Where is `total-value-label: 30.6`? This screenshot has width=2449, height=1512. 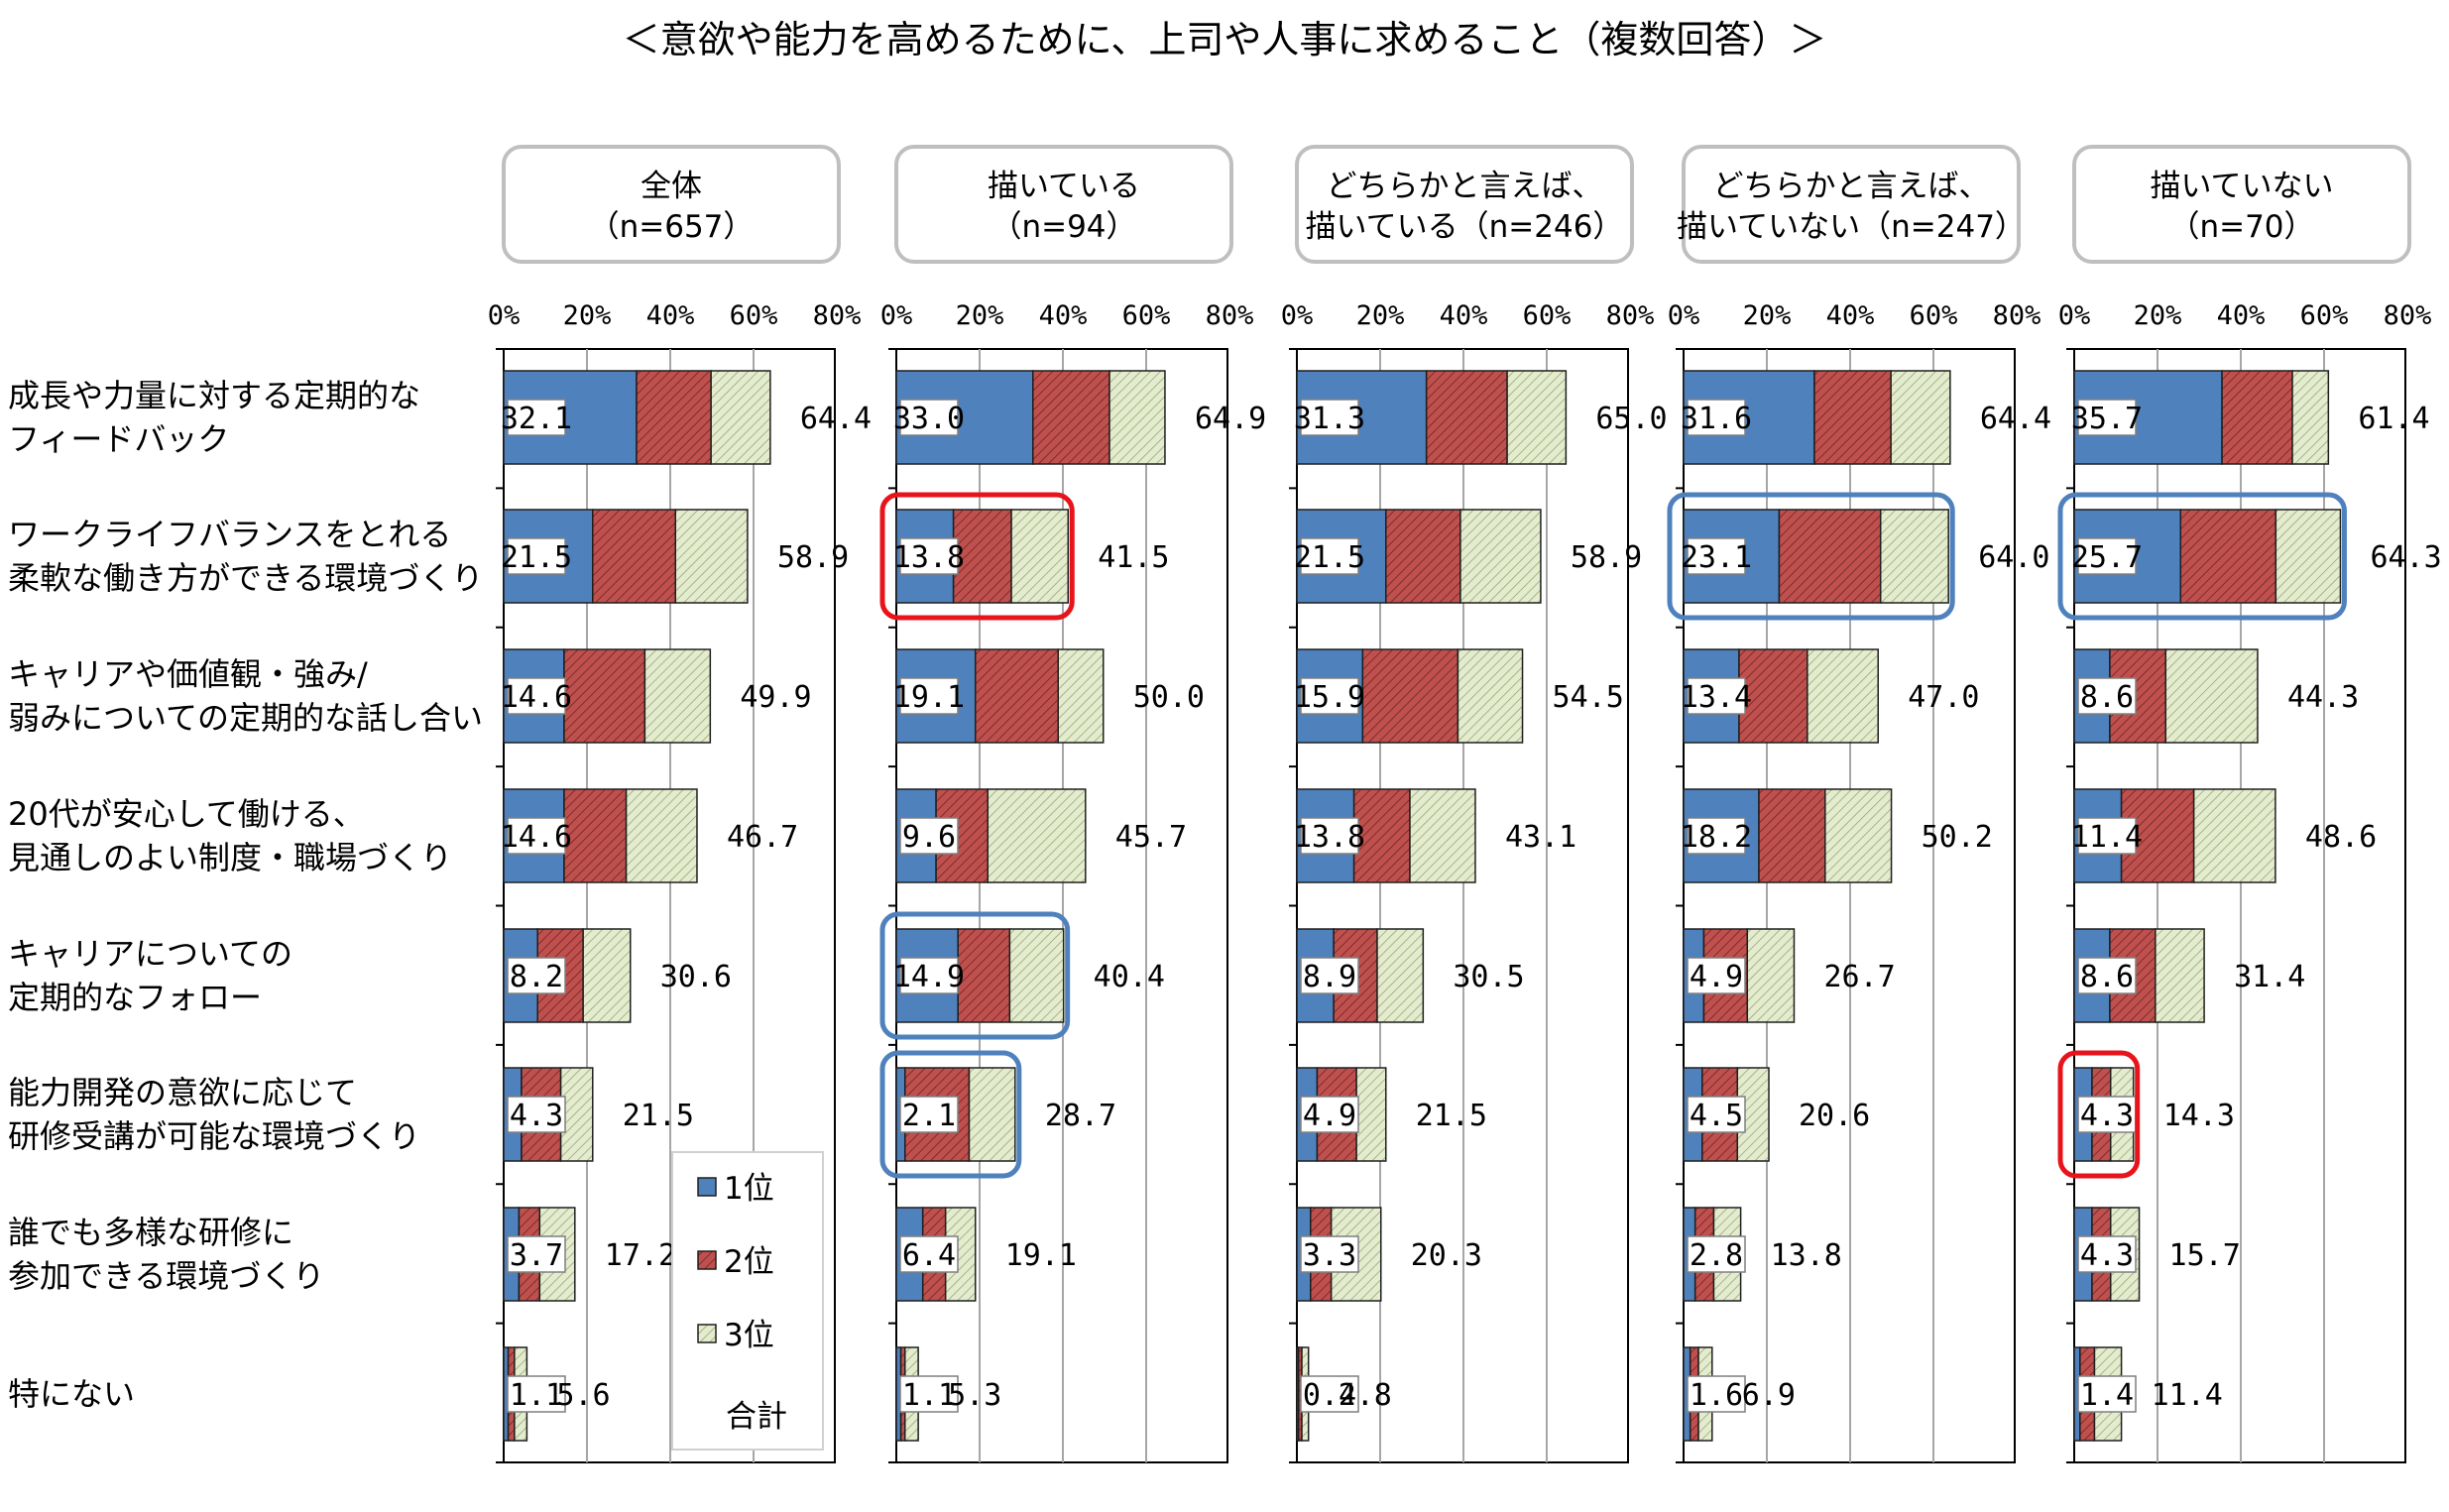
total-value-label: 30.6 is located at coordinates (696, 977).